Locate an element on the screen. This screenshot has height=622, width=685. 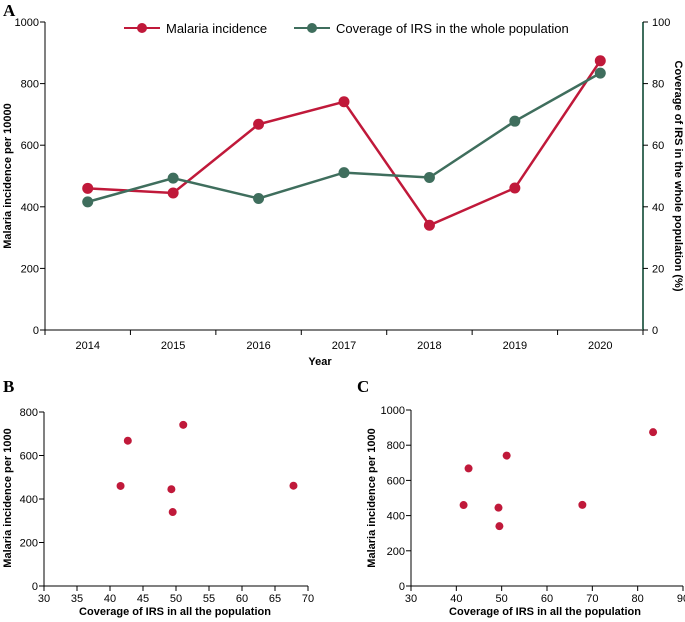
right-y-tick-label: 20 is located at coordinates (658, 269).